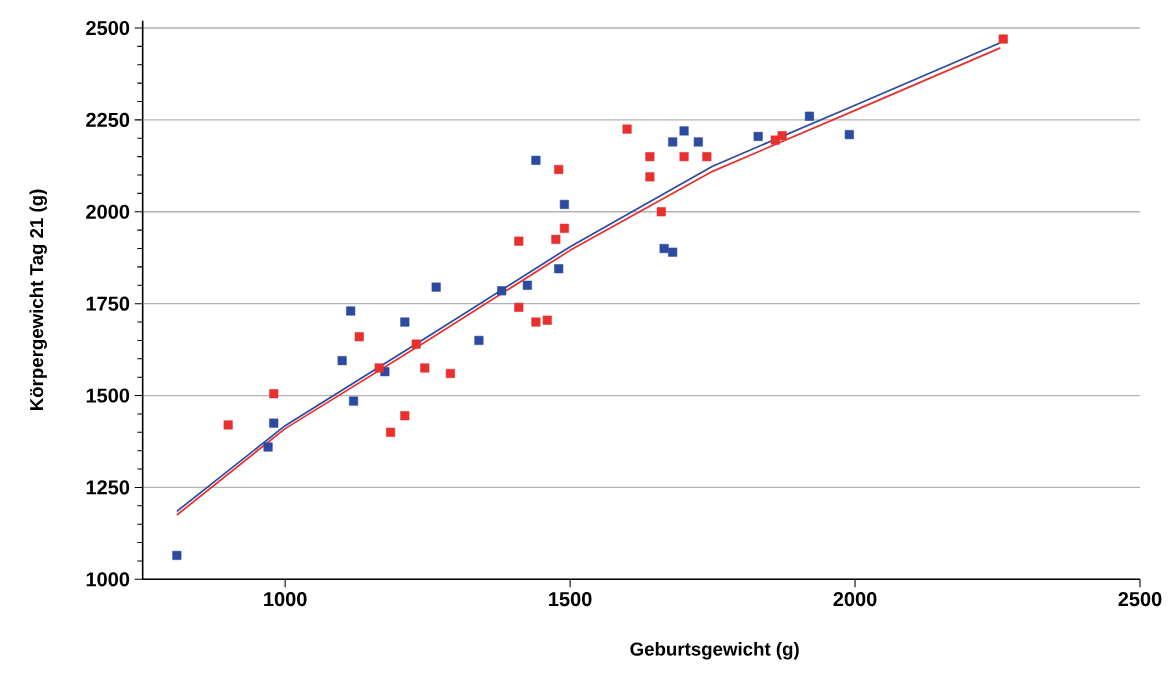  What do you see at coordinates (1140, 599) in the screenshot?
I see `x-tick-label: 2500` at bounding box center [1140, 599].